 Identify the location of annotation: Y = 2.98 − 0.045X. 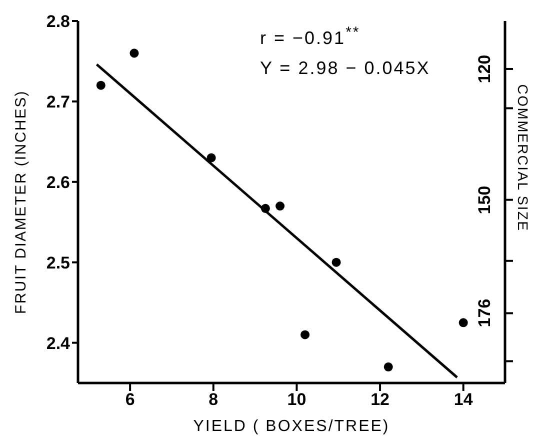
(345, 68).